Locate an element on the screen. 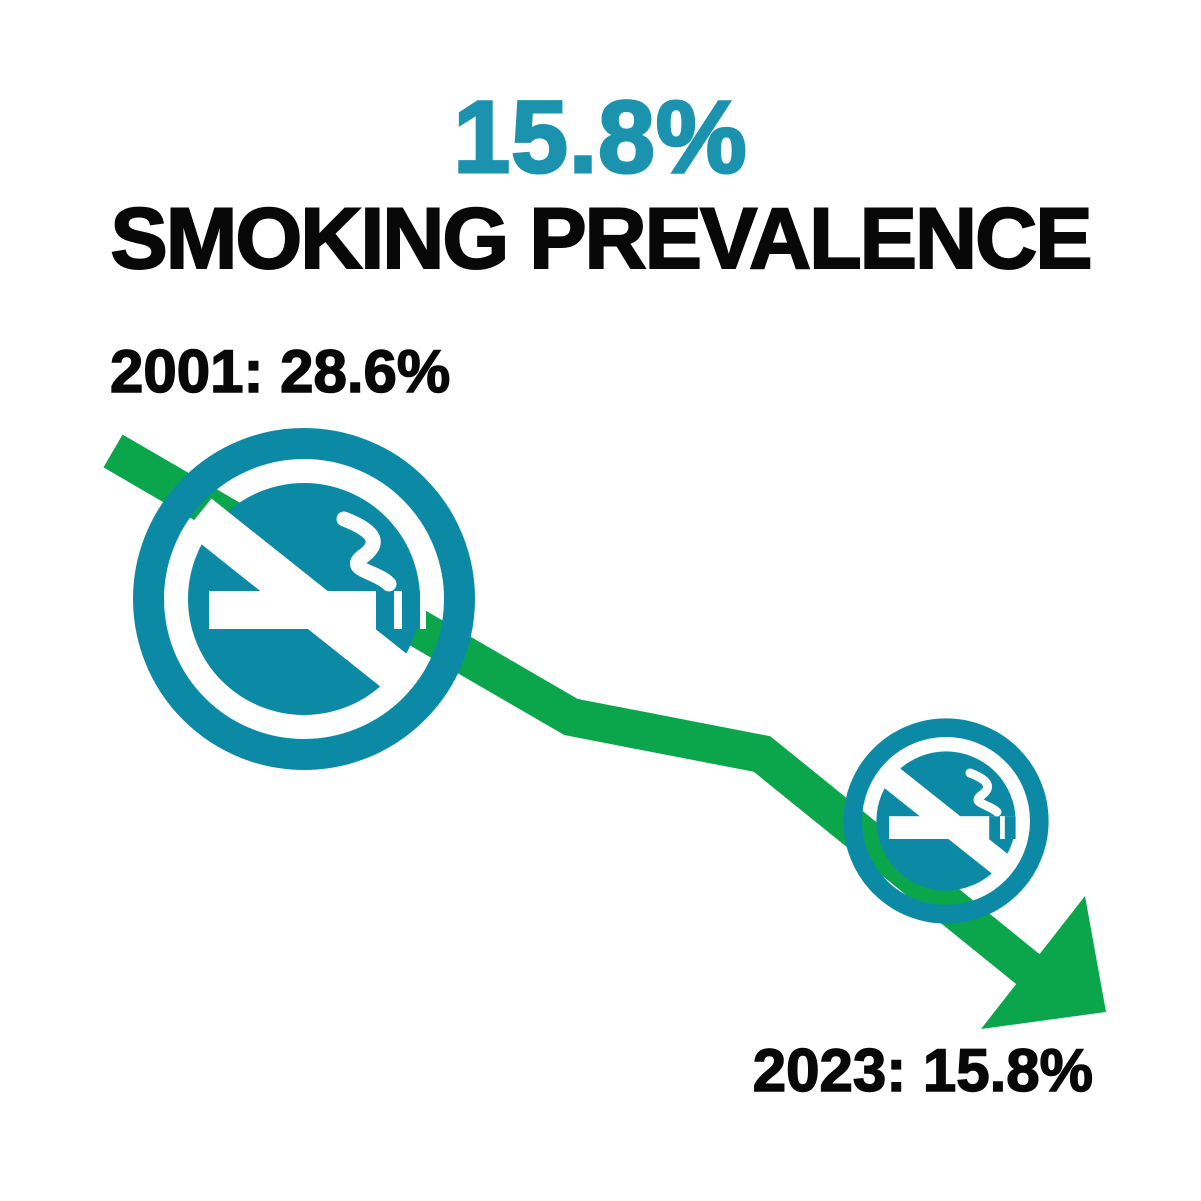 The height and width of the screenshot is (1201, 1201). page-title: SMOKING PREVALENCE is located at coordinates (601, 239).